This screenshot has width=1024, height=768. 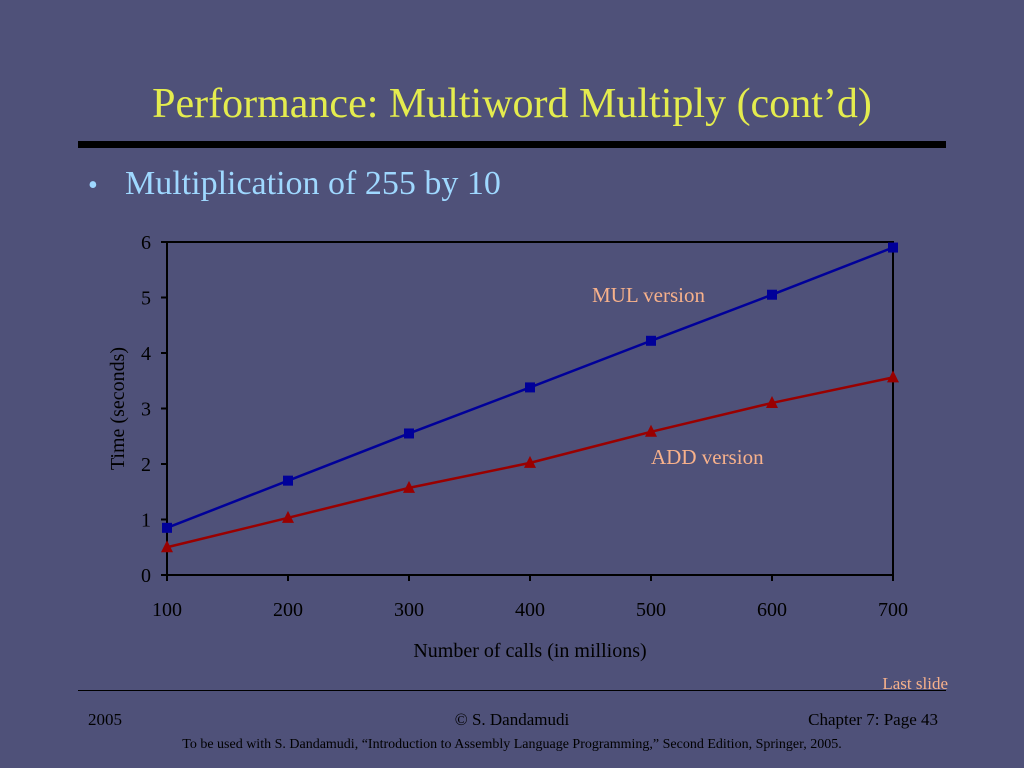 What do you see at coordinates (409, 610) in the screenshot?
I see `x-tick-label: 300` at bounding box center [409, 610].